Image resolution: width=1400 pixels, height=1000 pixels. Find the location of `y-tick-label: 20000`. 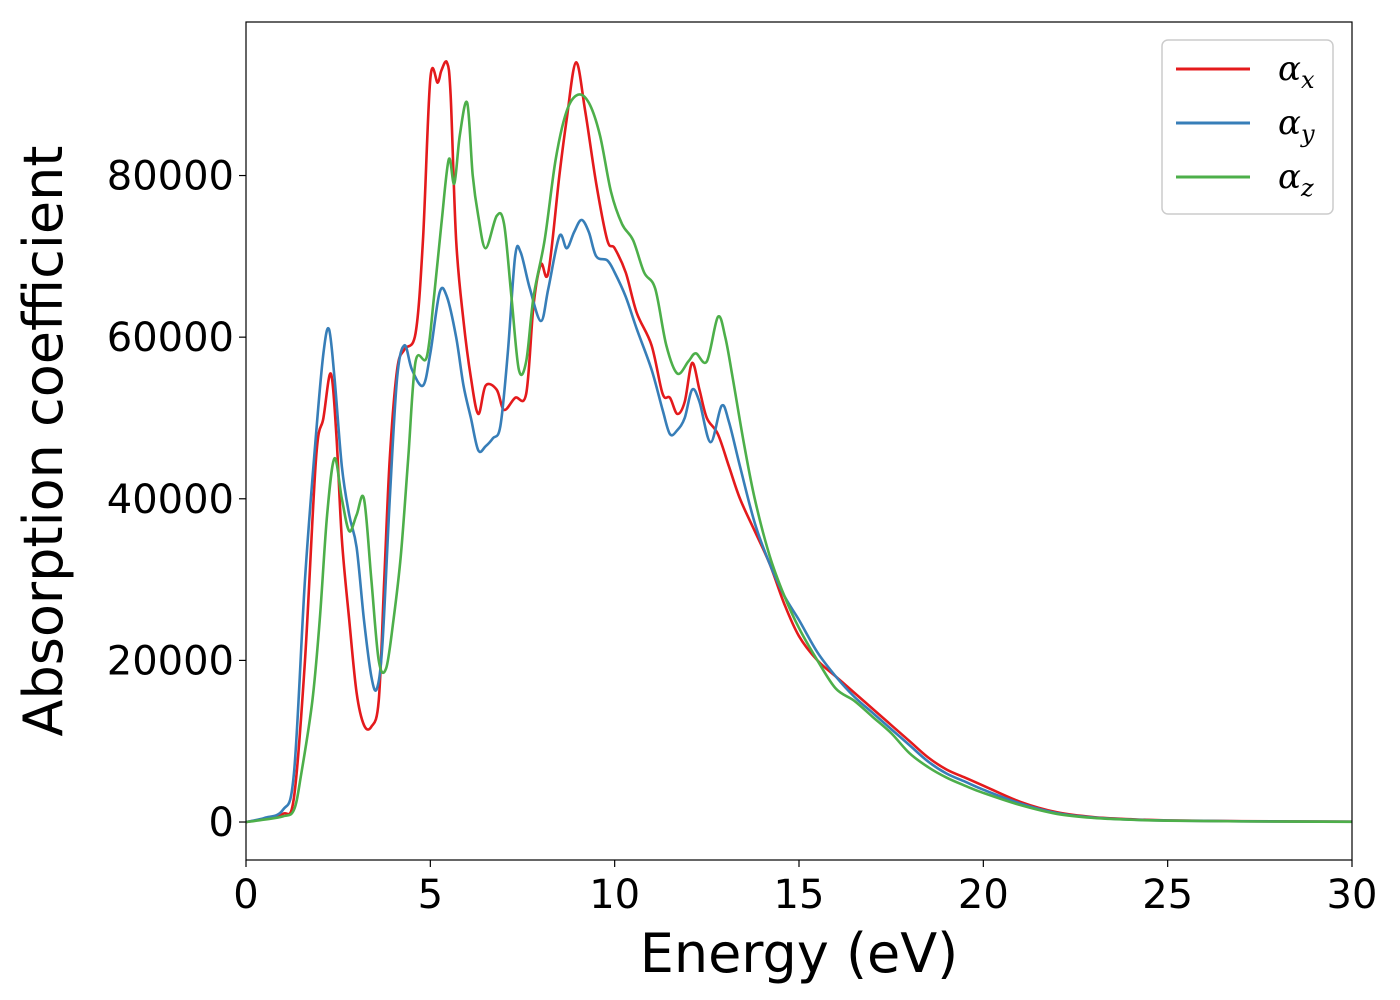

y-tick-label: 20000 is located at coordinates (170, 661).